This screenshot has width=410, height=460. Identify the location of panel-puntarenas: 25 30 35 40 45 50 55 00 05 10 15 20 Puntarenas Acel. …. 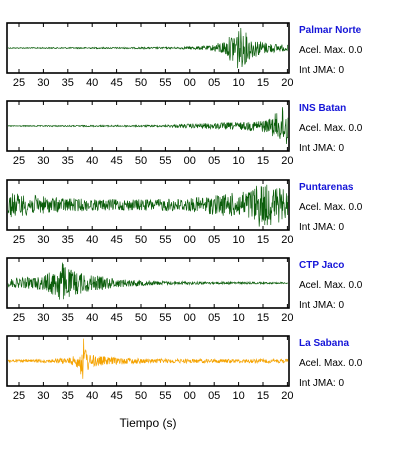
(184, 212).